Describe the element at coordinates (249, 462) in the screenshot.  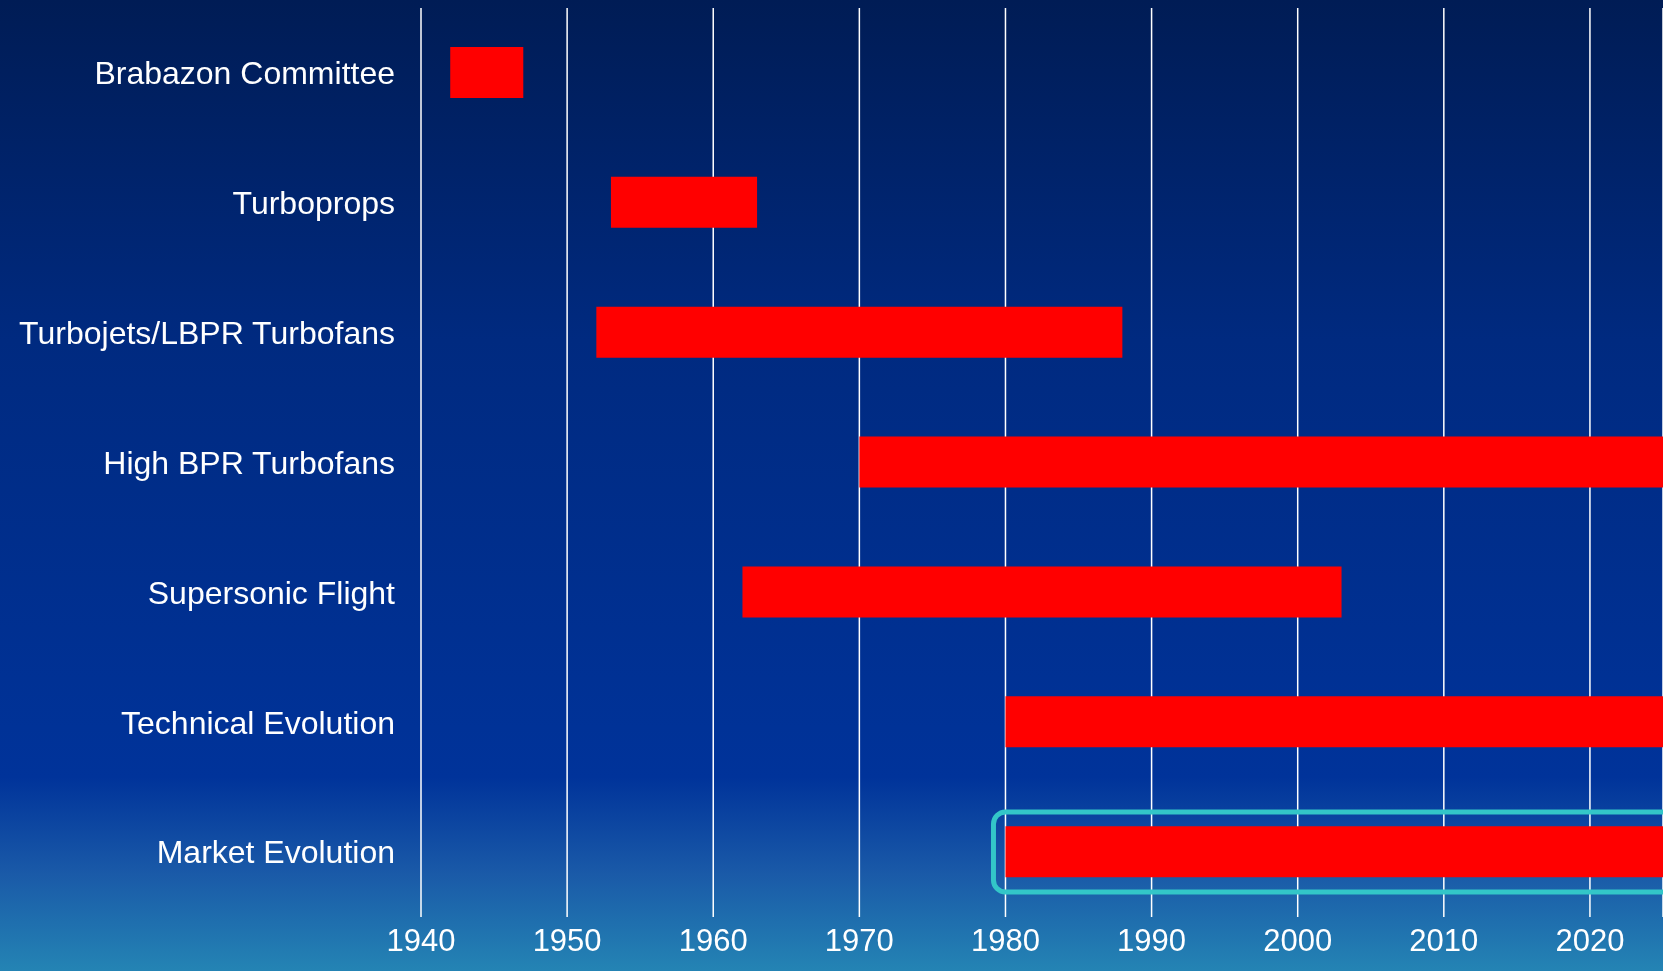
I see `y-tick-label: High BPR Turbofans` at that location.